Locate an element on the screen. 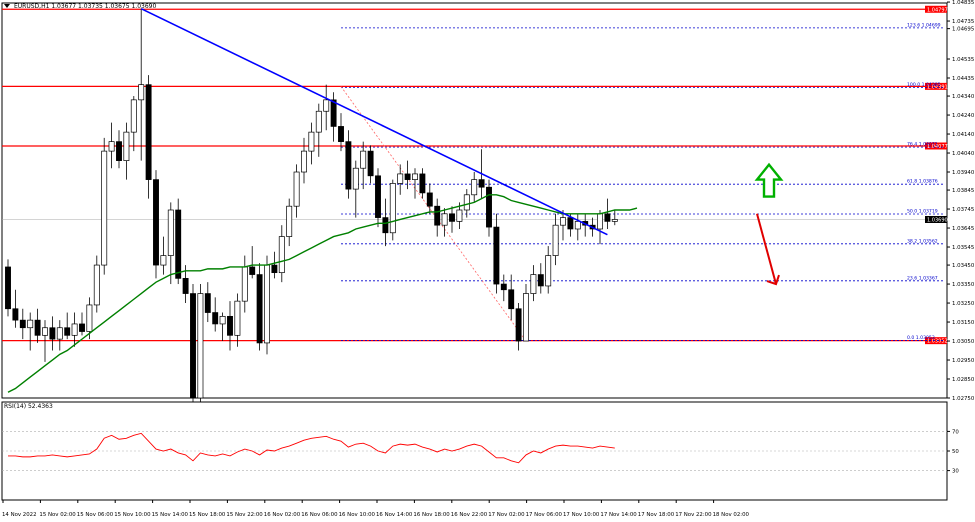 This screenshot has height=522, width=975. current-price-label: 1.03690 is located at coordinates (937, 220).